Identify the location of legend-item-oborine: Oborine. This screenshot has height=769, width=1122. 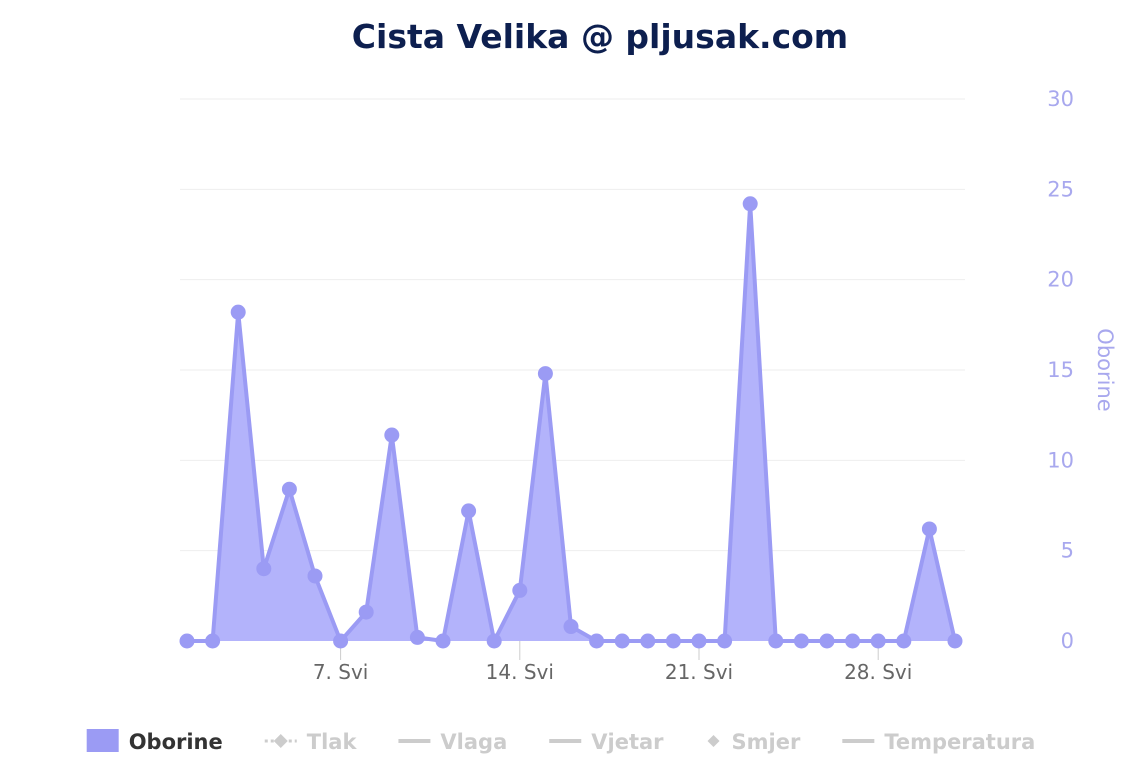
(154, 741).